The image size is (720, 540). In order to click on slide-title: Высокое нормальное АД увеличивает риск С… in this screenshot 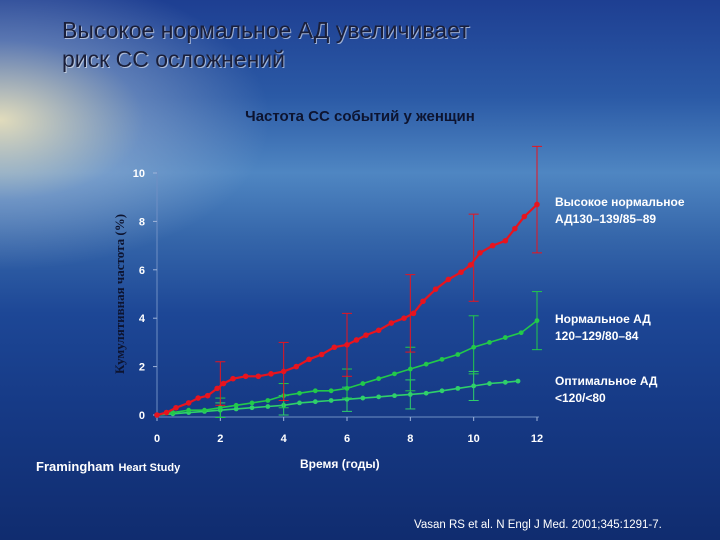, I will do `click(342, 45)`.